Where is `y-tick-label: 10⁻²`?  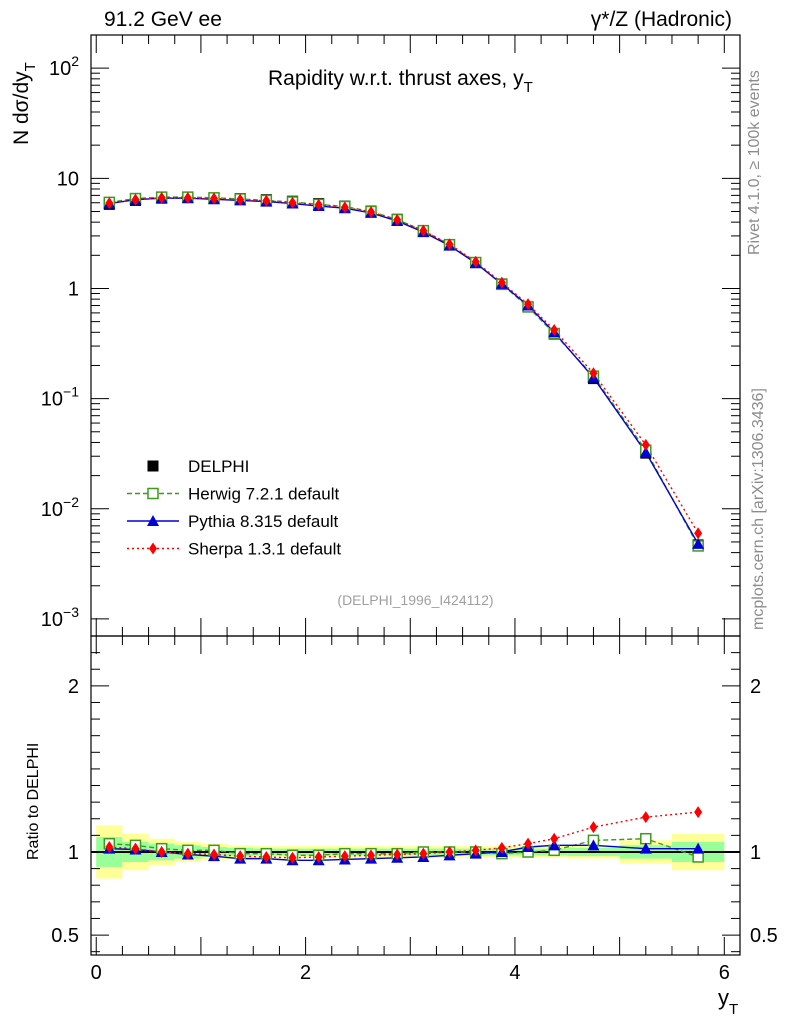 y-tick-label: 10⁻² is located at coordinates (60, 507).